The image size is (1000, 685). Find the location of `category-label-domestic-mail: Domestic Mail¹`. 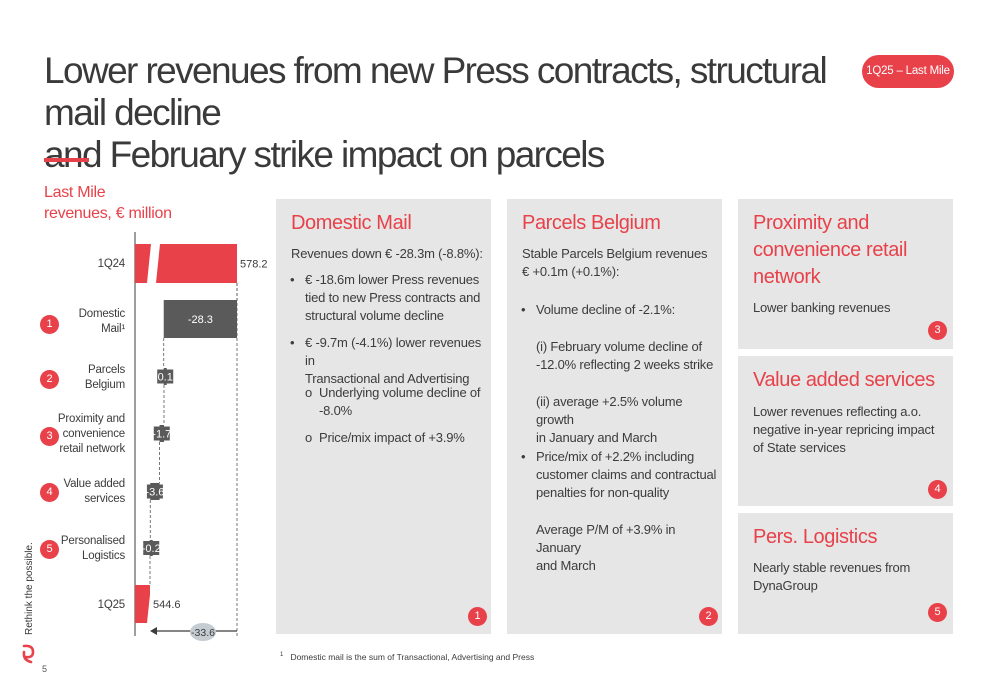

category-label-domestic-mail: Domestic Mail¹ is located at coordinates (102, 321).